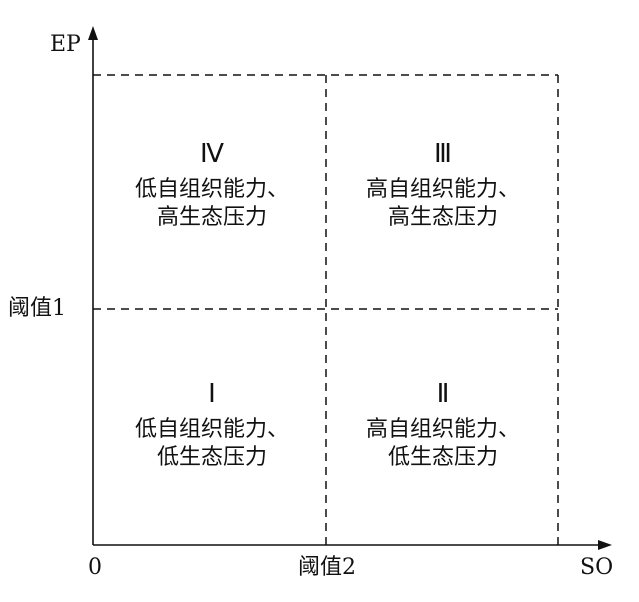 The height and width of the screenshot is (602, 639). What do you see at coordinates (443, 153) in the screenshot?
I see `quadrant-numeral: Ⅲ` at bounding box center [443, 153].